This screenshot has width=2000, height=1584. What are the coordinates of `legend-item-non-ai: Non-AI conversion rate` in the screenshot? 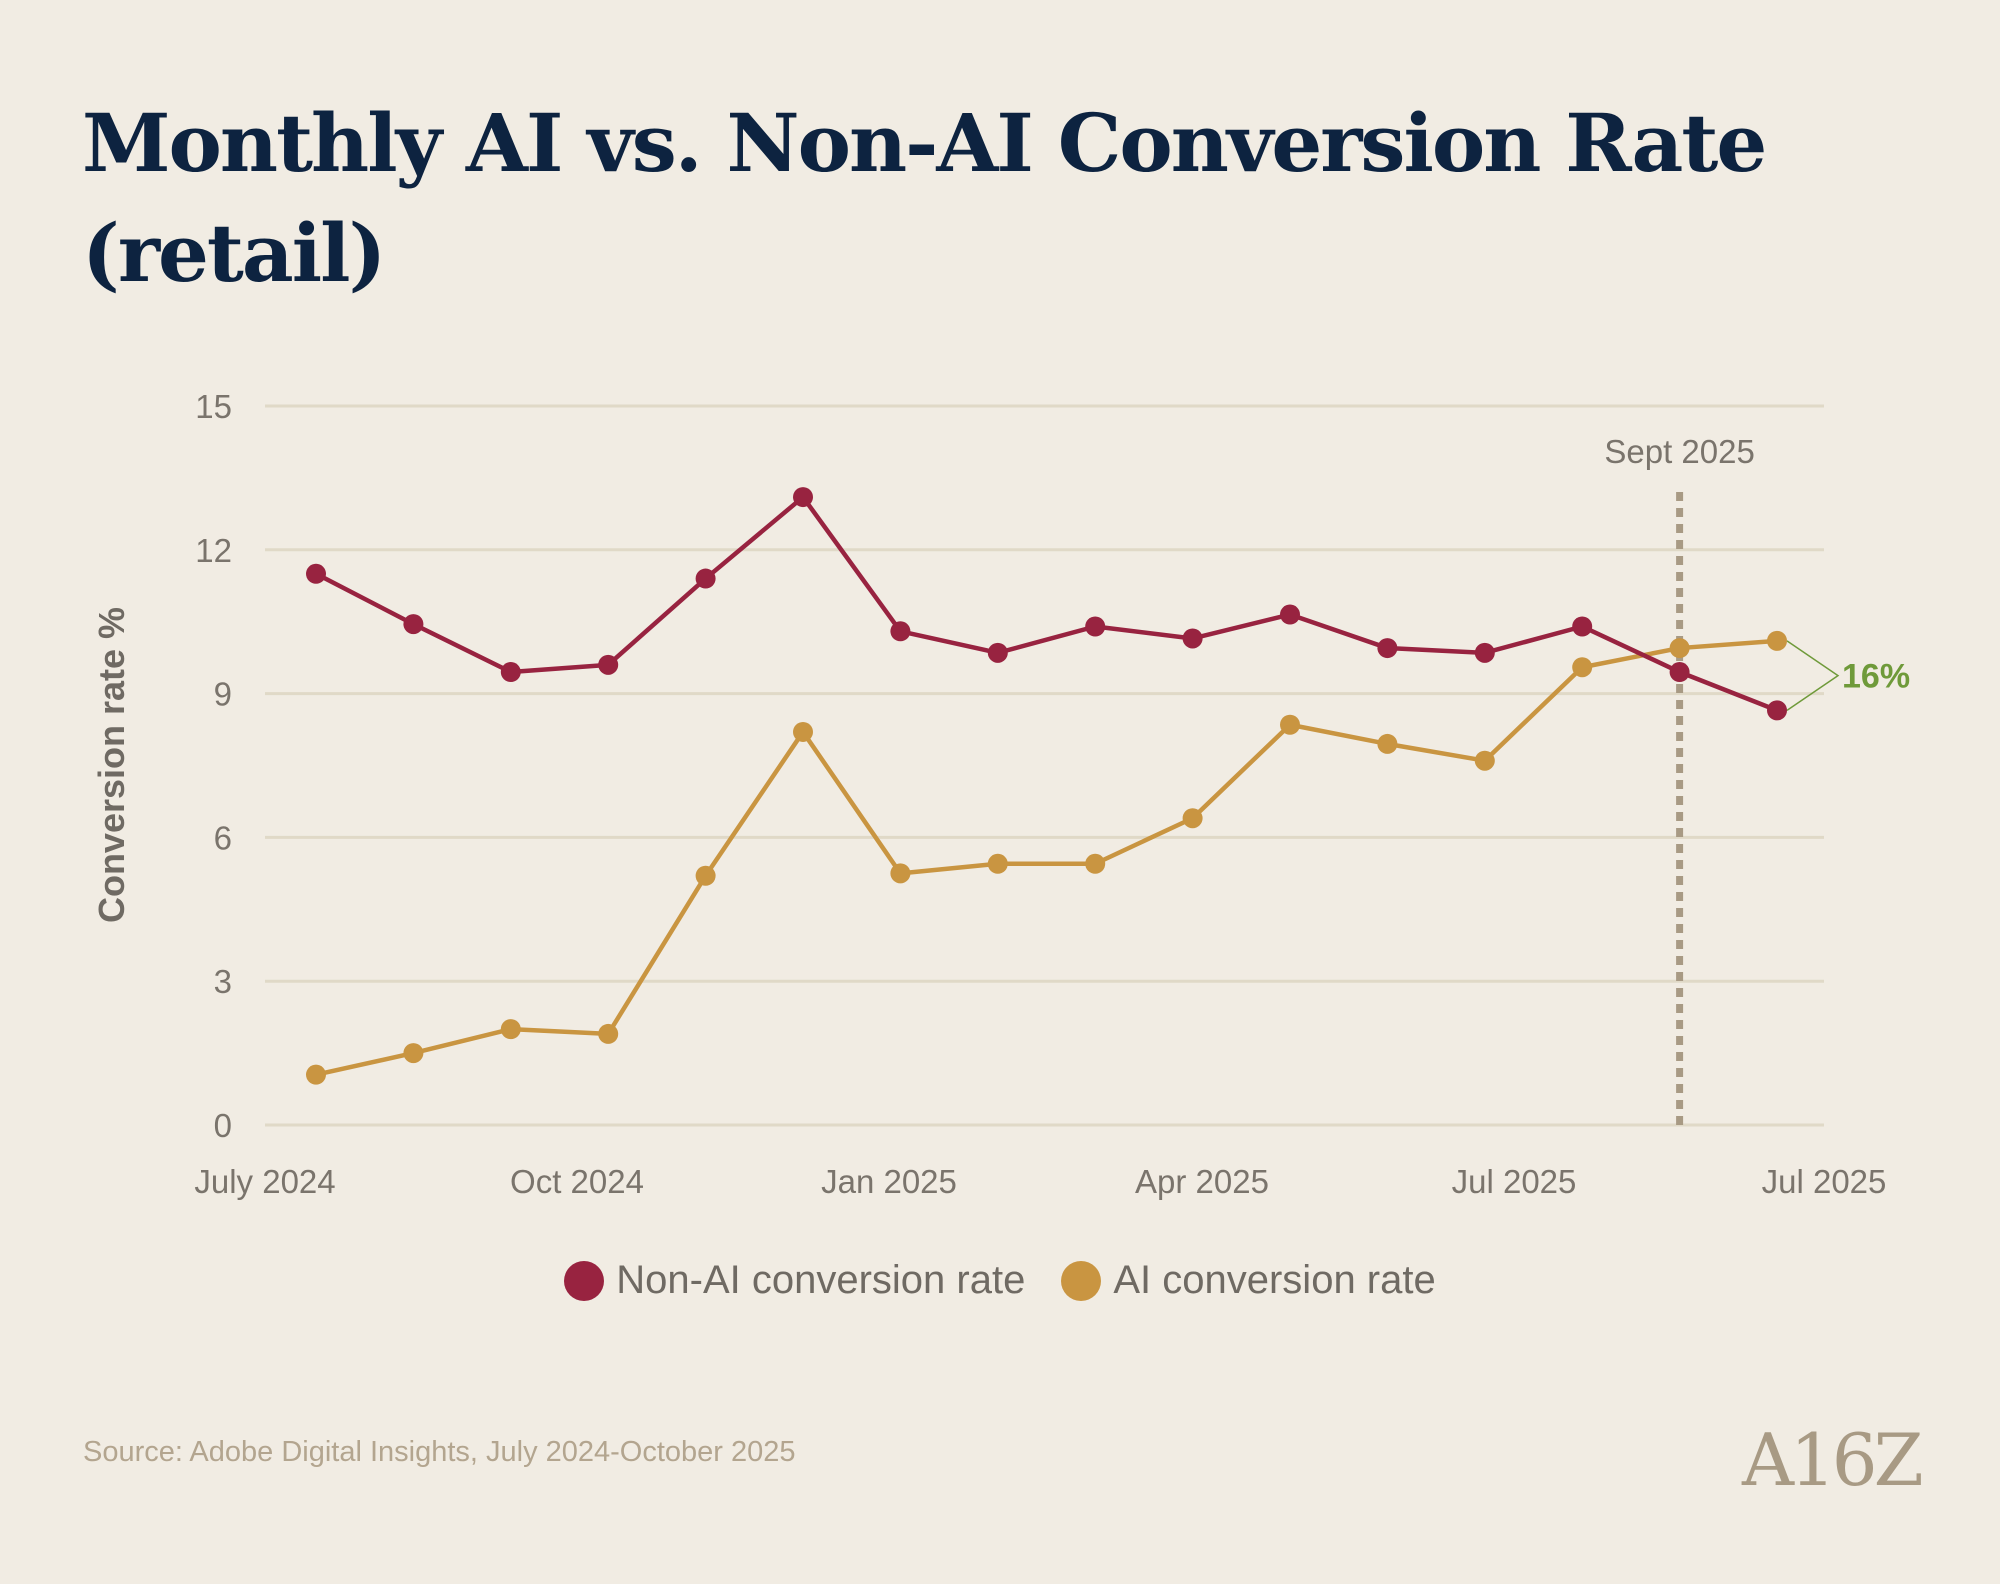 It's located at (794, 1280).